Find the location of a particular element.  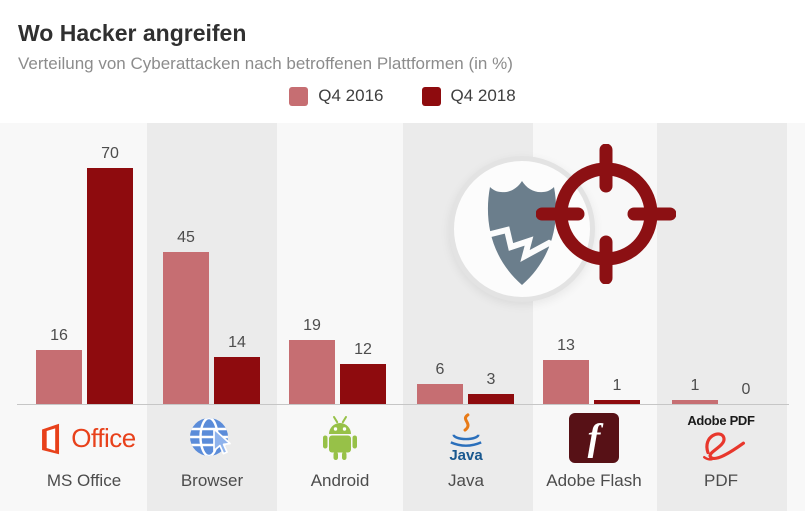

android-robot-icon is located at coordinates (340, 438).